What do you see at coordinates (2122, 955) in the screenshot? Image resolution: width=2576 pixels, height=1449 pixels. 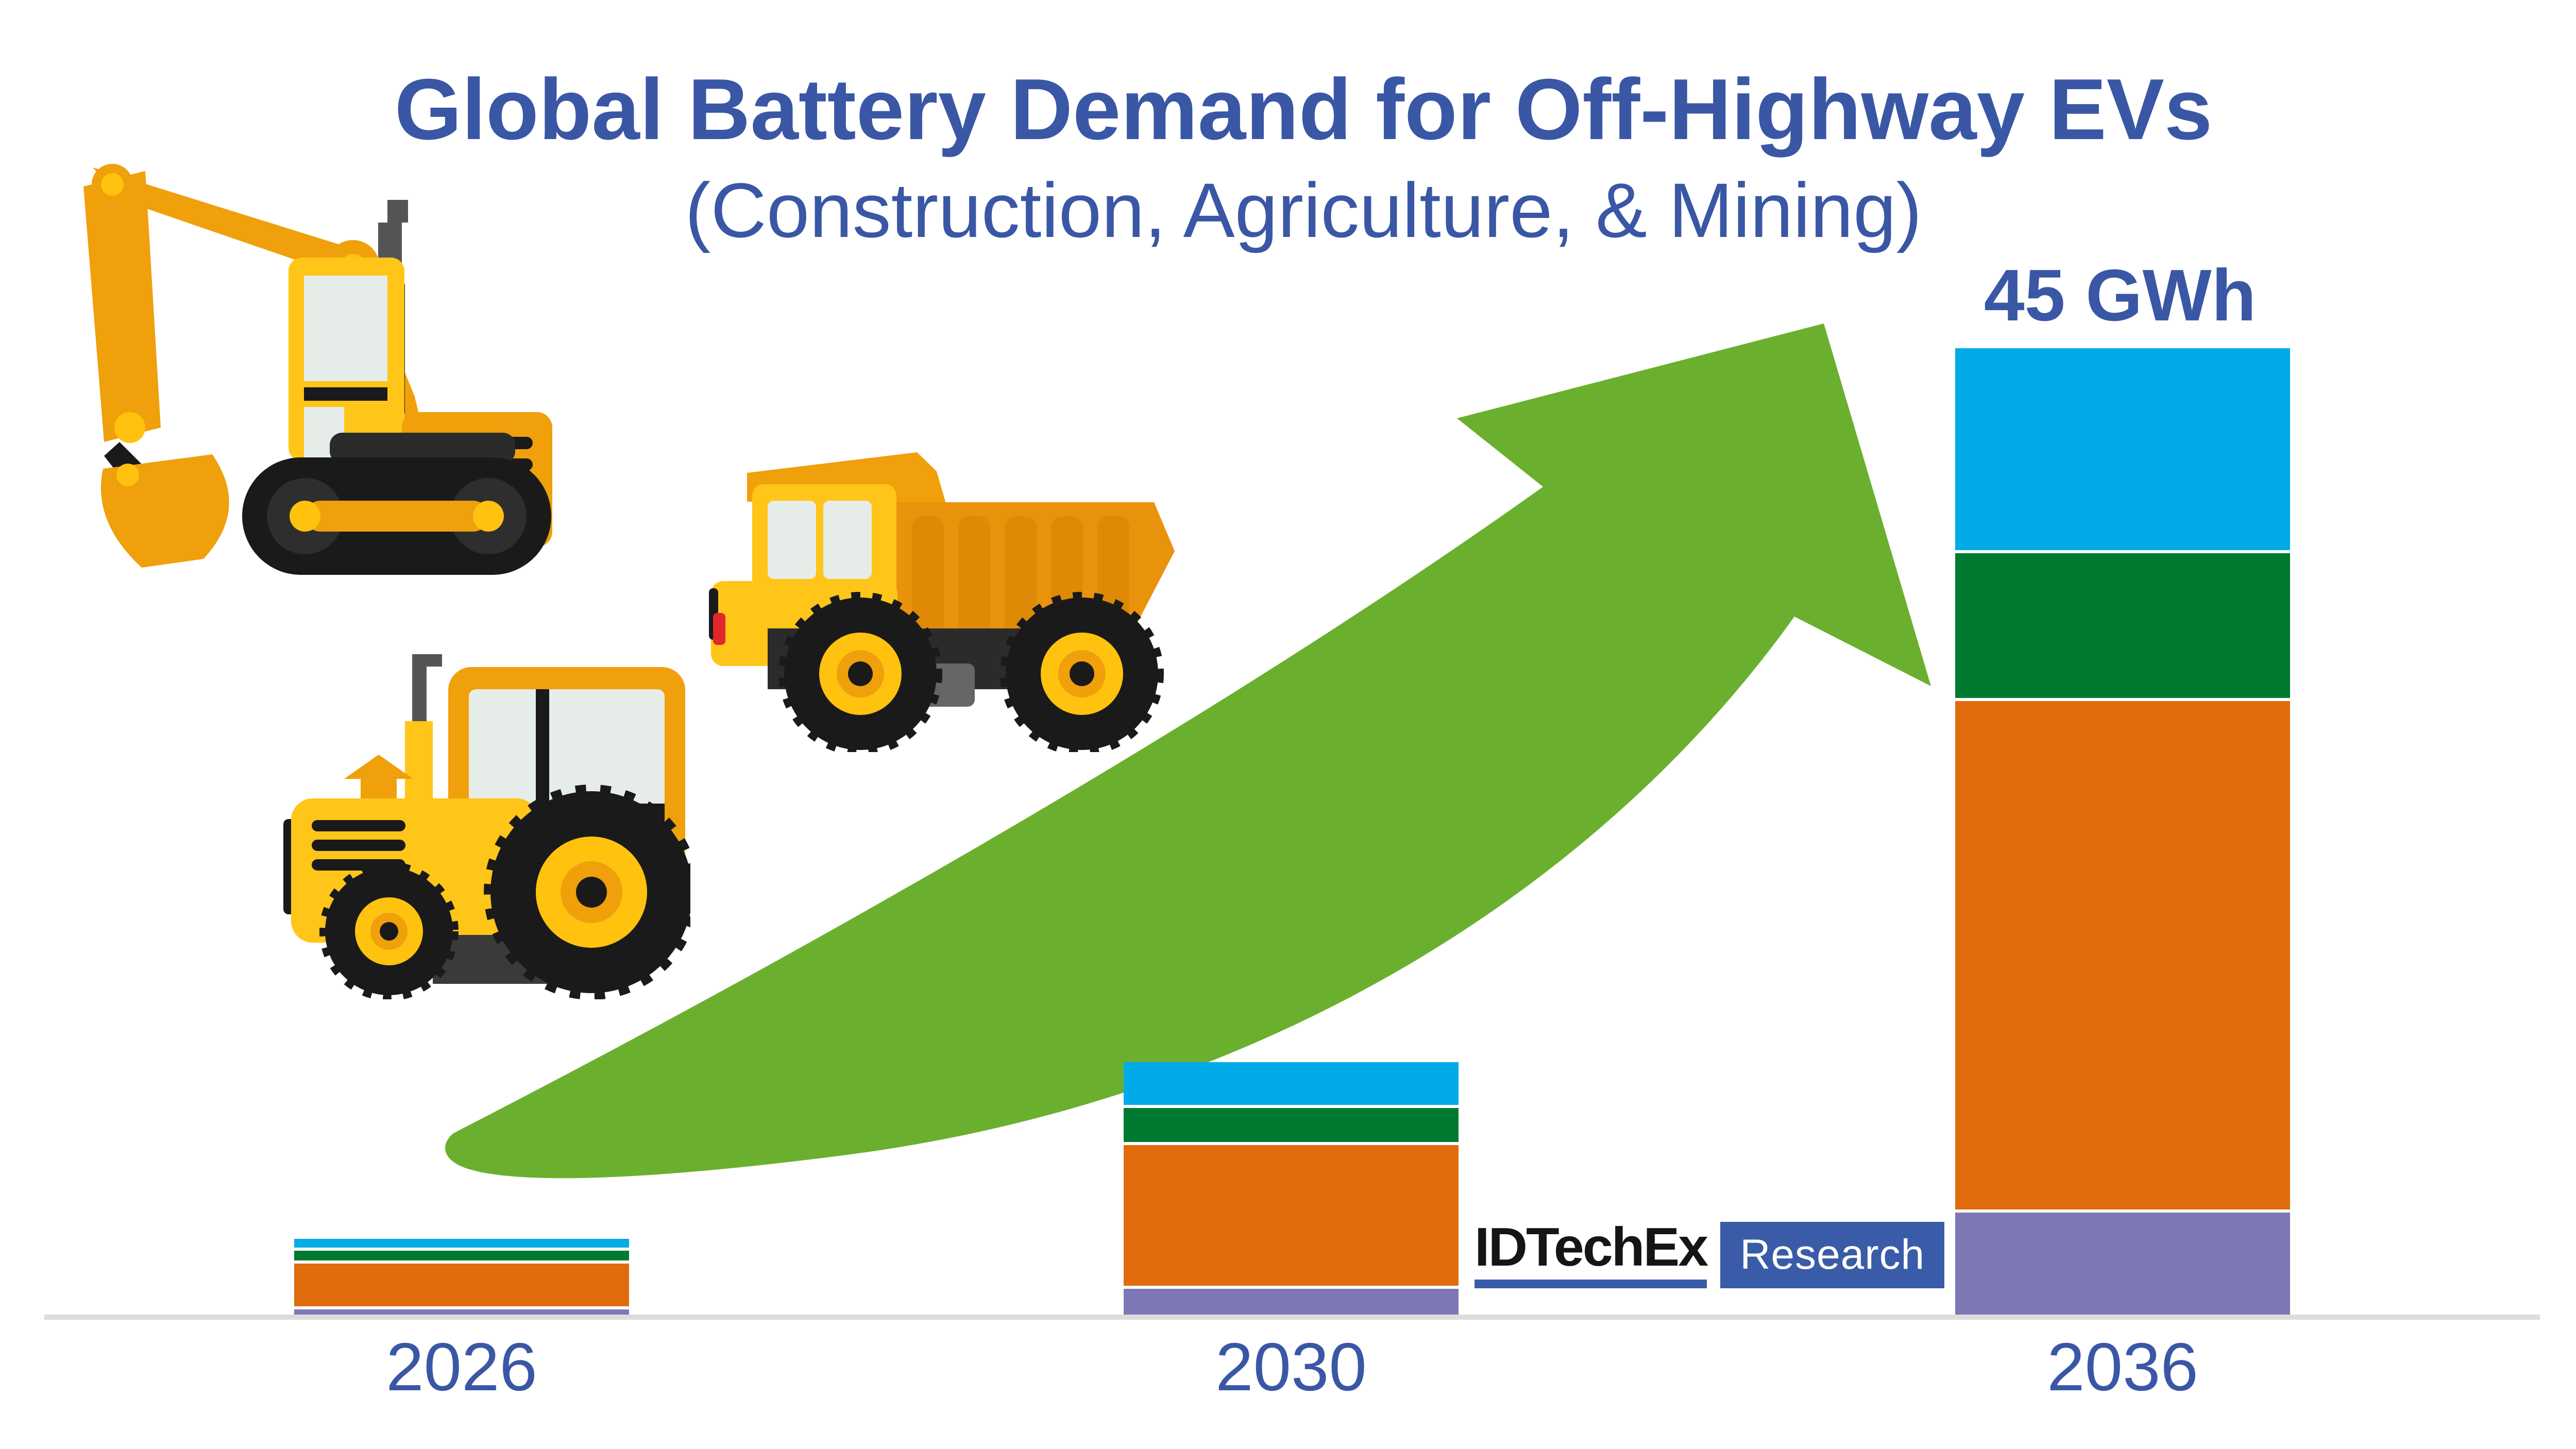 I see `bar-2036-orange-segment` at bounding box center [2122, 955].